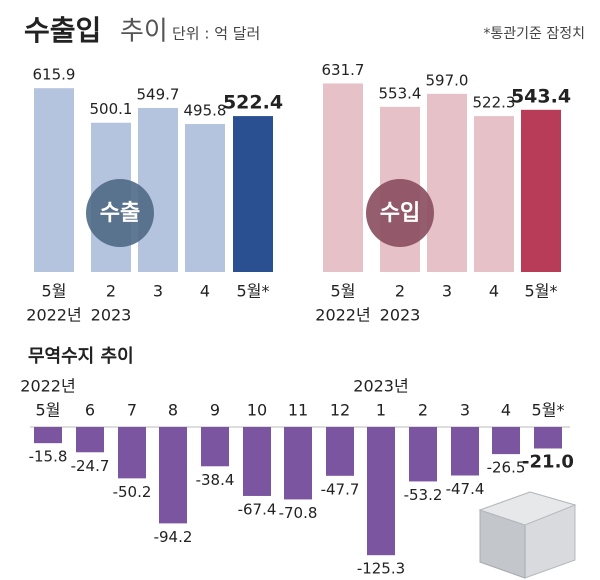  What do you see at coordinates (506, 468) in the screenshot?
I see `value-label: -26.5` at bounding box center [506, 468].